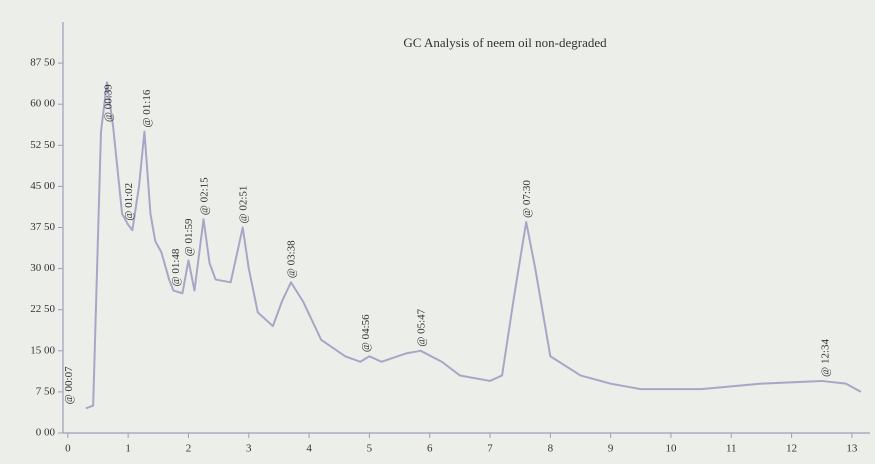  I want to click on peak-label: @ 02:51, so click(243, 205).